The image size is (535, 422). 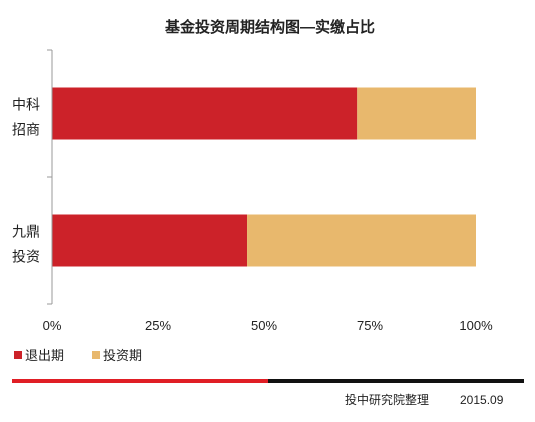 I want to click on legend-label: 退出期, so click(x=44, y=355).